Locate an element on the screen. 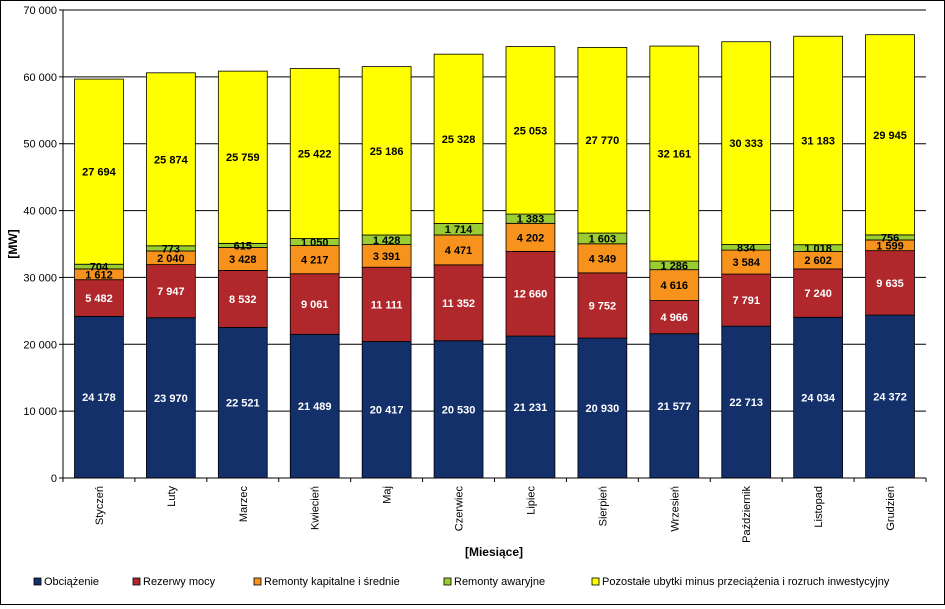 This screenshot has height=609, width=945. data-label: 20 417 is located at coordinates (387, 411).